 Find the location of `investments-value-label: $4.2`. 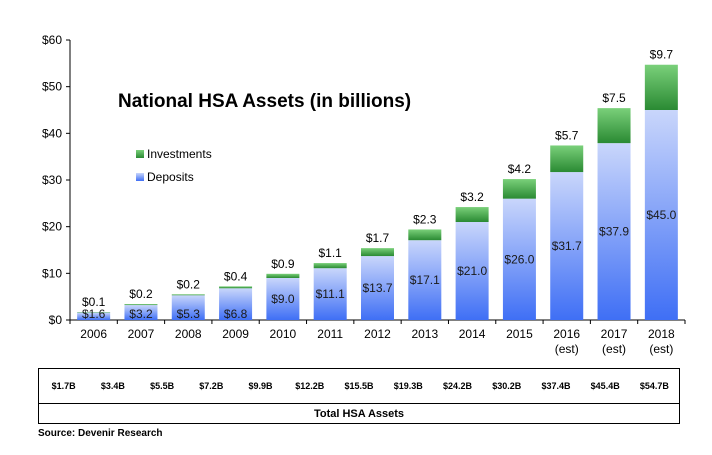

investments-value-label: $4.2 is located at coordinates (520, 169).